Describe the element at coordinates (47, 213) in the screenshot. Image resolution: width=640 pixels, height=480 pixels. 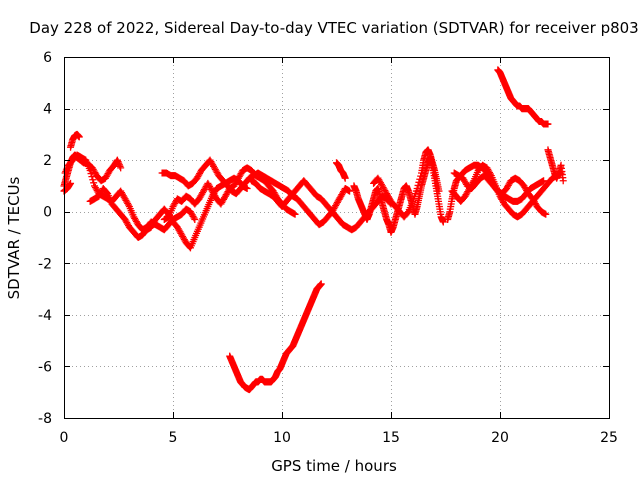
I see `y-tick-label: 0` at that location.